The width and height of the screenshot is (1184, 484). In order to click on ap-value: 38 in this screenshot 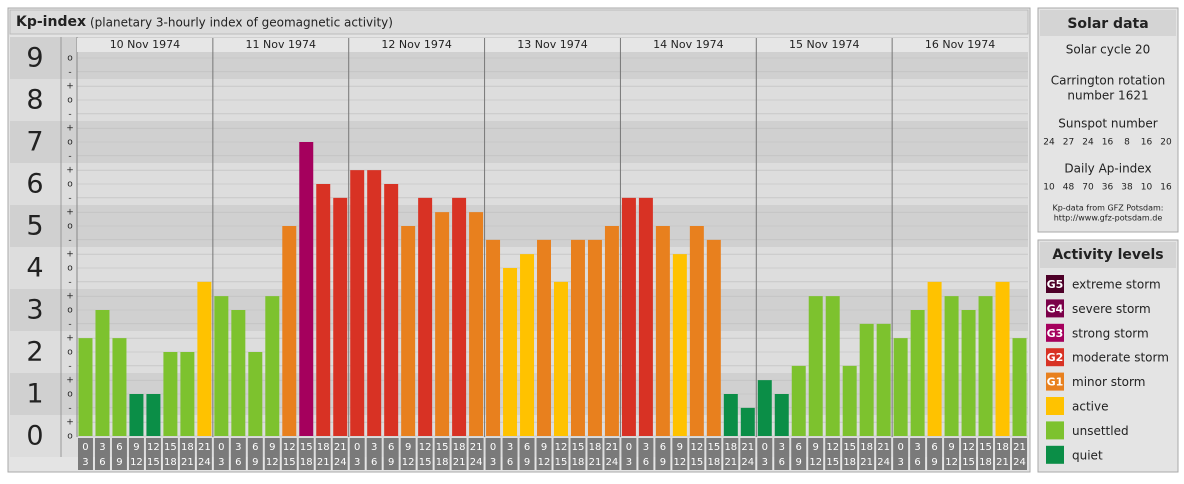, I will do `click(1127, 188)`.